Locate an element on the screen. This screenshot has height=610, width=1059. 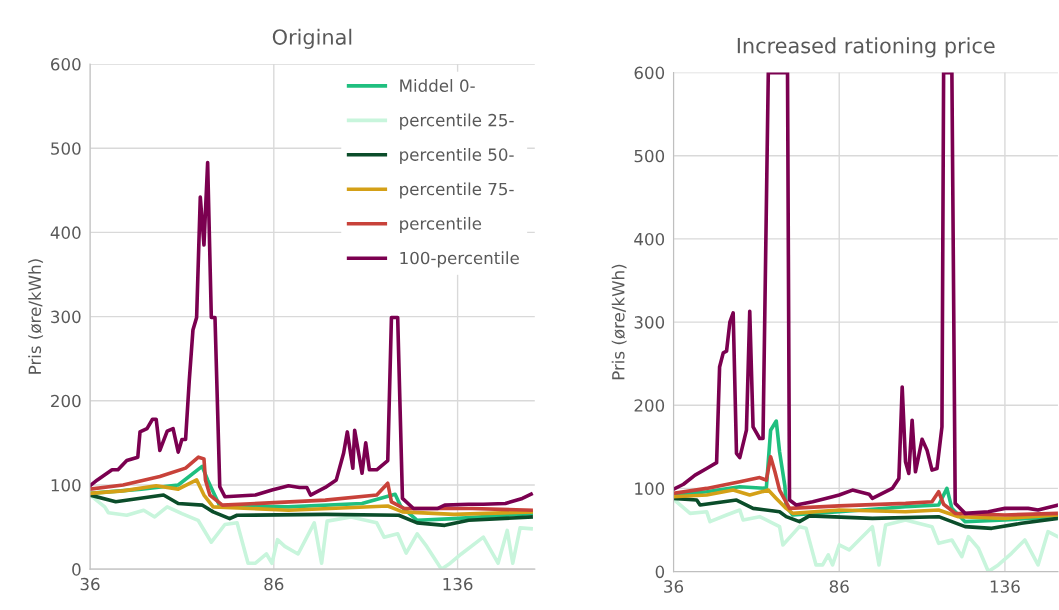
legend-label: percentile is located at coordinates (441, 225).